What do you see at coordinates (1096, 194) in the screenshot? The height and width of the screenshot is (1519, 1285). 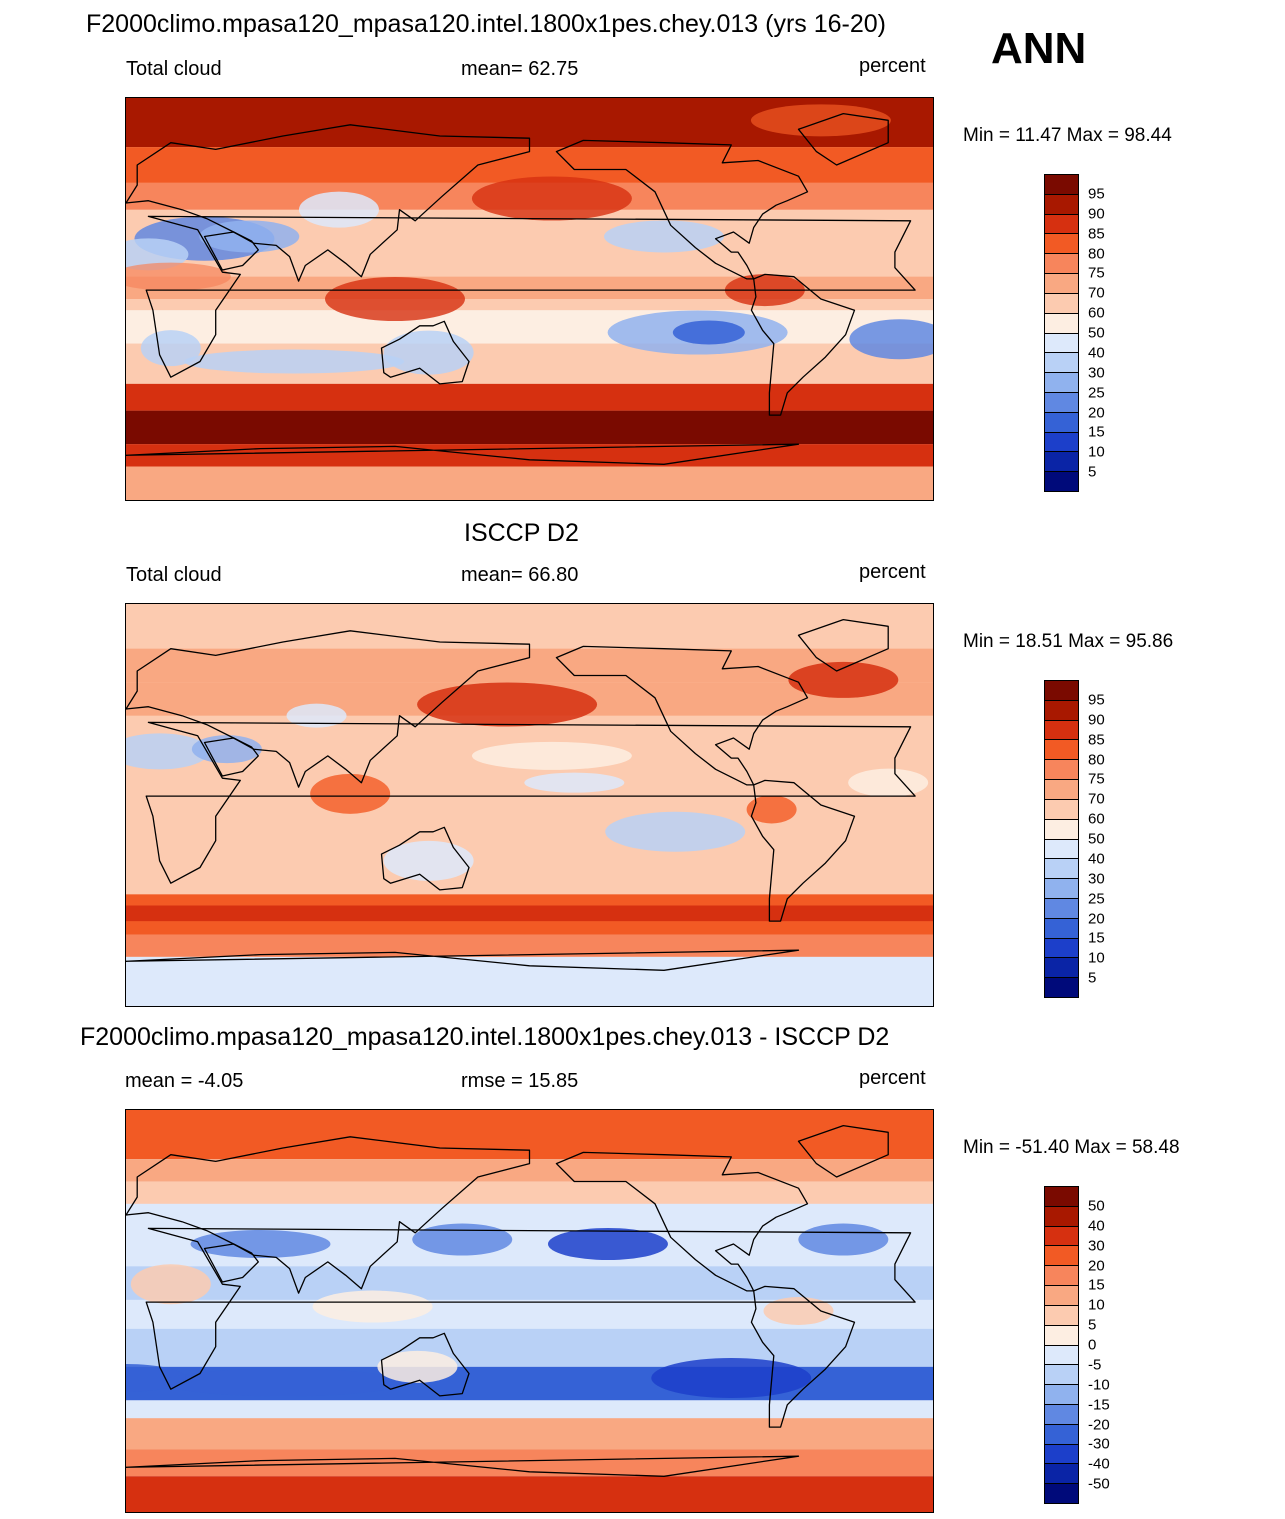 I see `colorbar-tick-label: 95` at bounding box center [1096, 194].